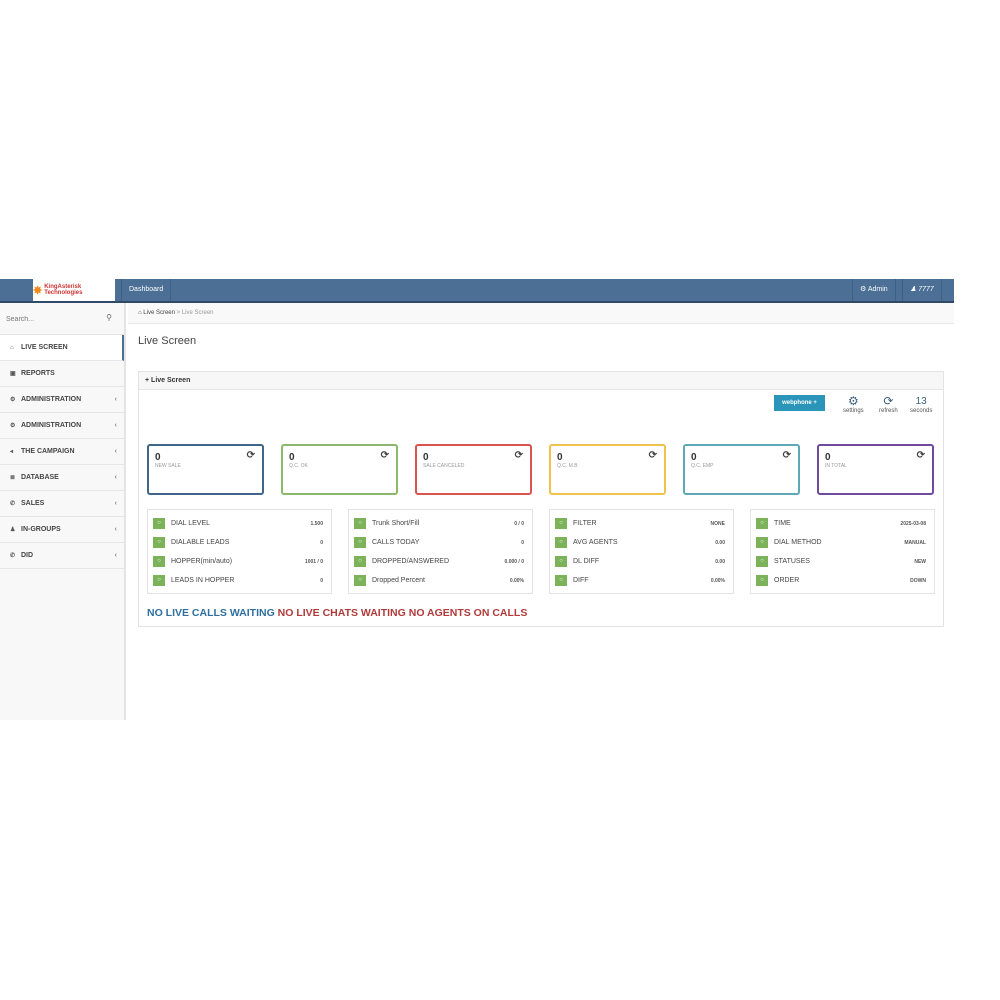  I want to click on info-label: ORDER, so click(787, 580).